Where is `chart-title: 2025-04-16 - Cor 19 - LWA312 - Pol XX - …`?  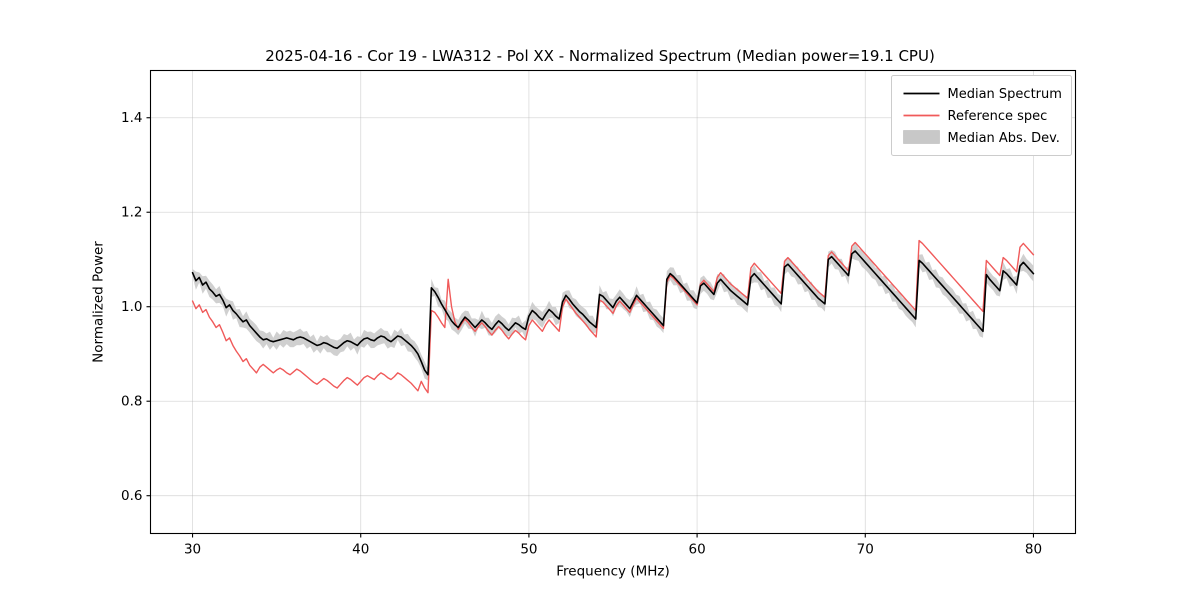 chart-title: 2025-04-16 - Cor 19 - LWA312 - Pol XX - … is located at coordinates (600, 56).